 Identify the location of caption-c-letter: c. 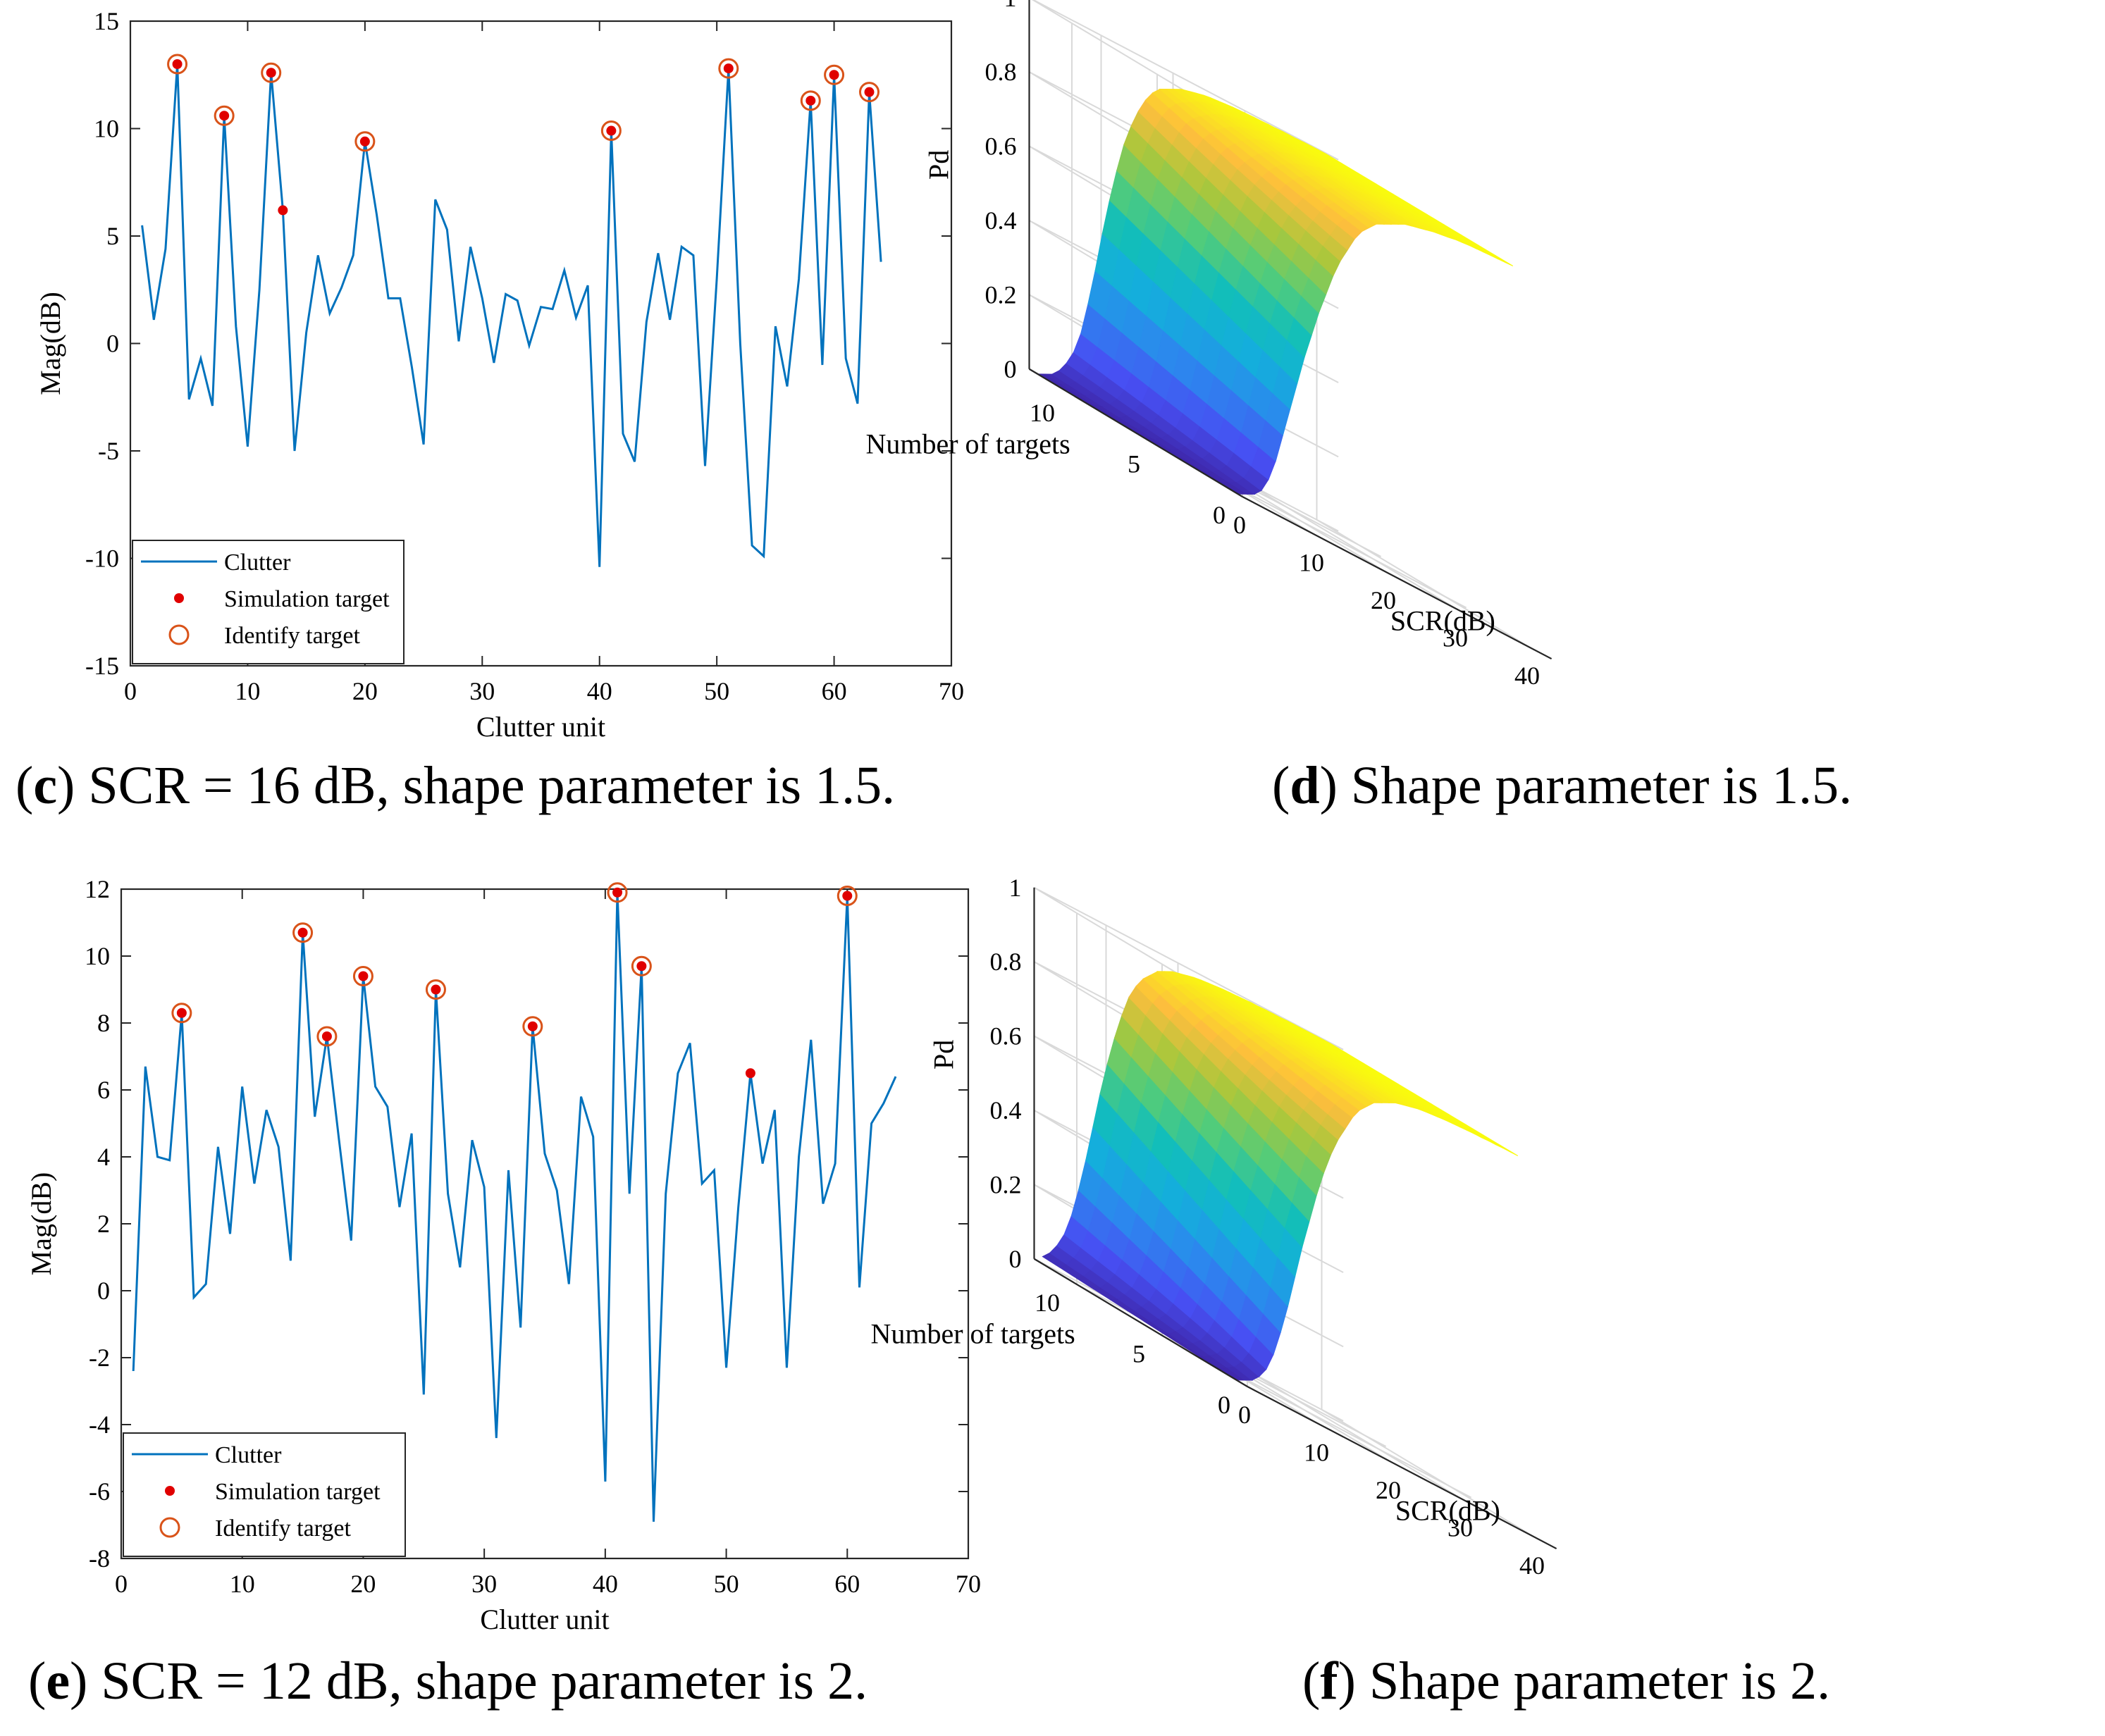
(46, 786).